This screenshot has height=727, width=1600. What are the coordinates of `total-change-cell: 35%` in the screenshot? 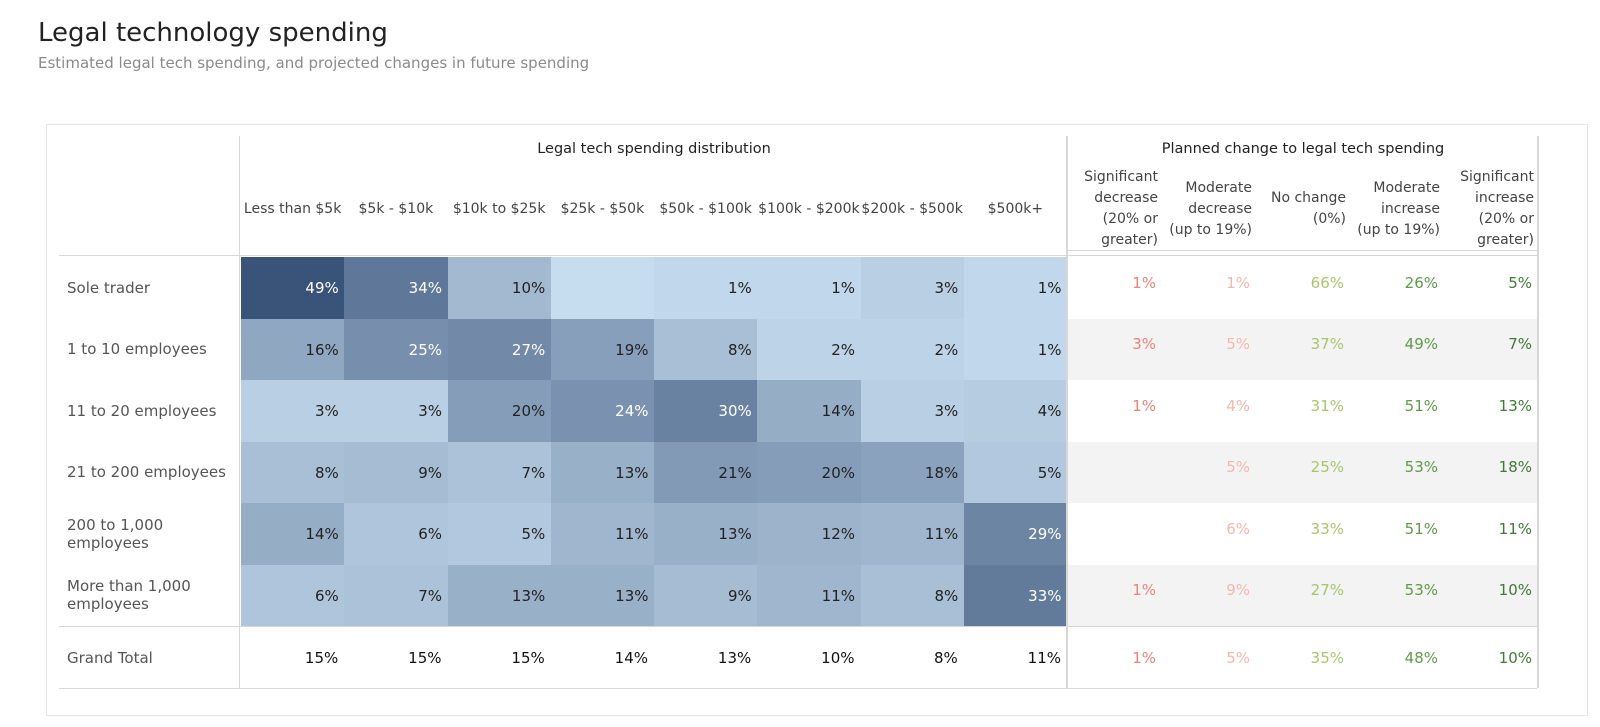 It's located at (1327, 658).